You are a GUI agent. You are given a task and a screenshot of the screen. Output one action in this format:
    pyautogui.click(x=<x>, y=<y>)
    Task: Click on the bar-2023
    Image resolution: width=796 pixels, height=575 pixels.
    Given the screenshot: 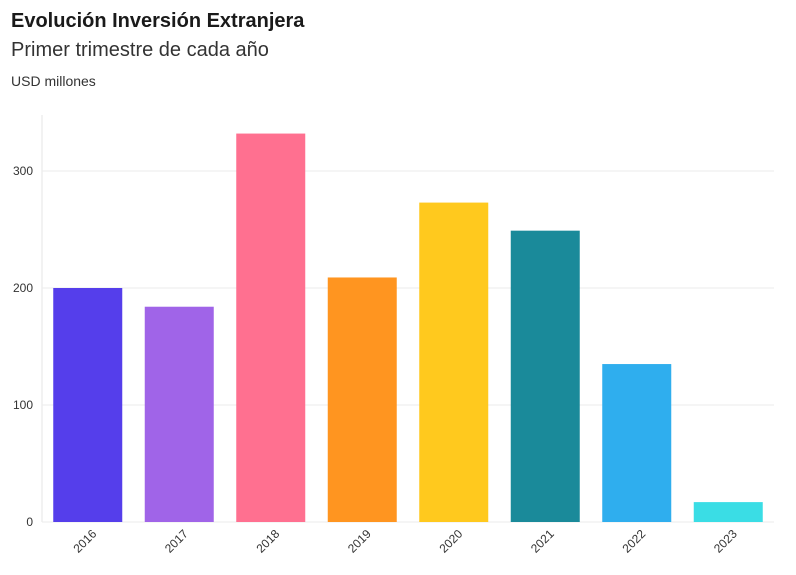 What is the action you would take?
    pyautogui.click(x=728, y=512)
    